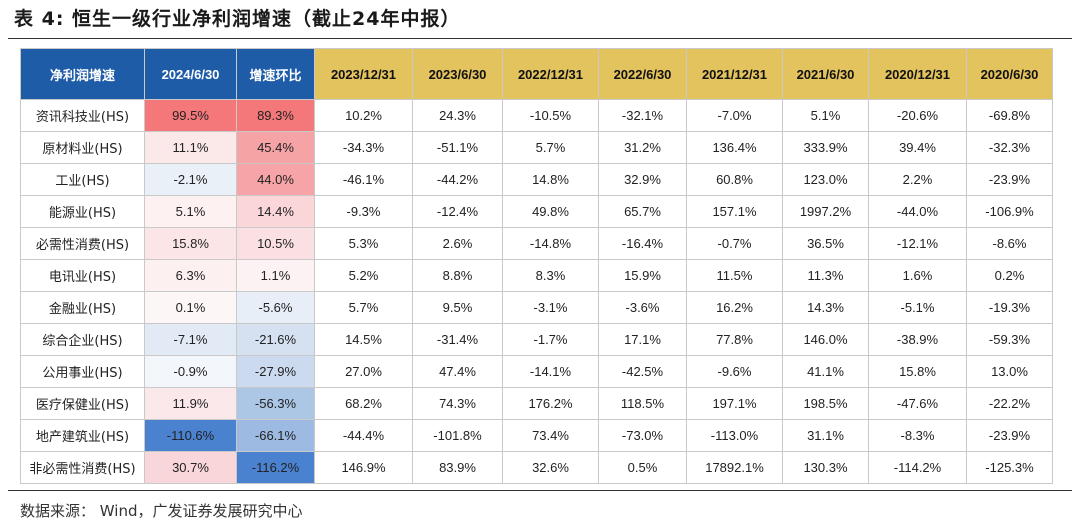 The width and height of the screenshot is (1080, 524). What do you see at coordinates (550, 243) in the screenshot?
I see `growth-value-cell: -14.8%` at bounding box center [550, 243].